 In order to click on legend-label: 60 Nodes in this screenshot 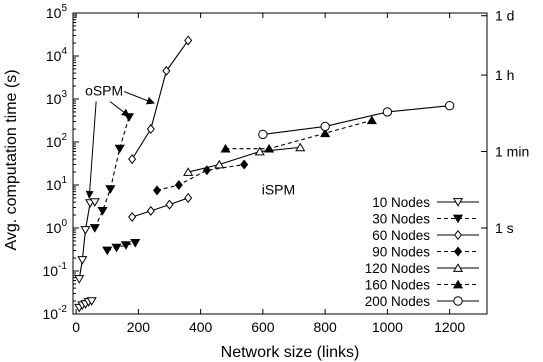, I will do `click(401, 235)`.